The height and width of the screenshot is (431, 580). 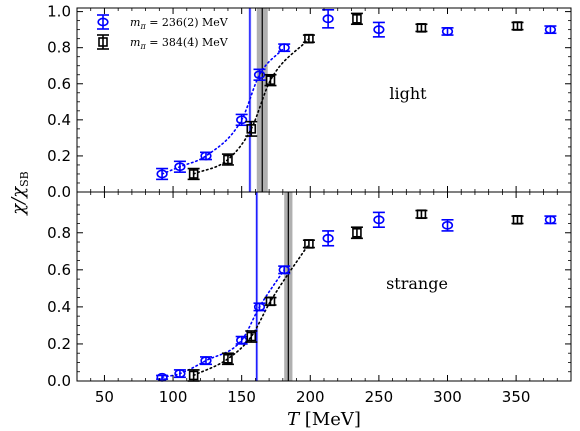 I want to click on panel-label: light, so click(x=408, y=93).